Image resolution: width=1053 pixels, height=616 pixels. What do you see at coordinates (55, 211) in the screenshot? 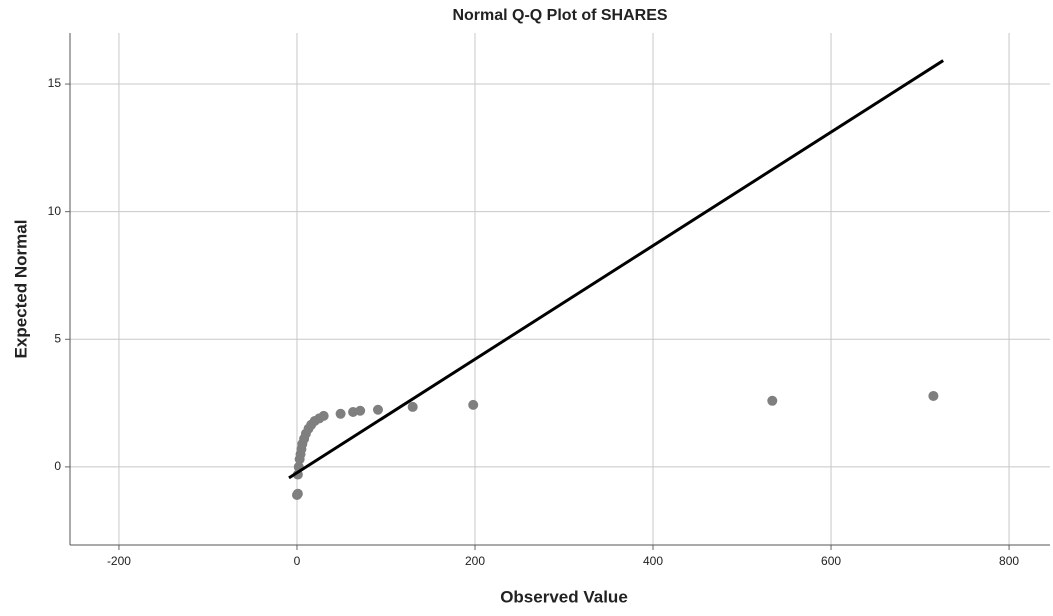
I see `y-tick-label: 10` at bounding box center [55, 211].